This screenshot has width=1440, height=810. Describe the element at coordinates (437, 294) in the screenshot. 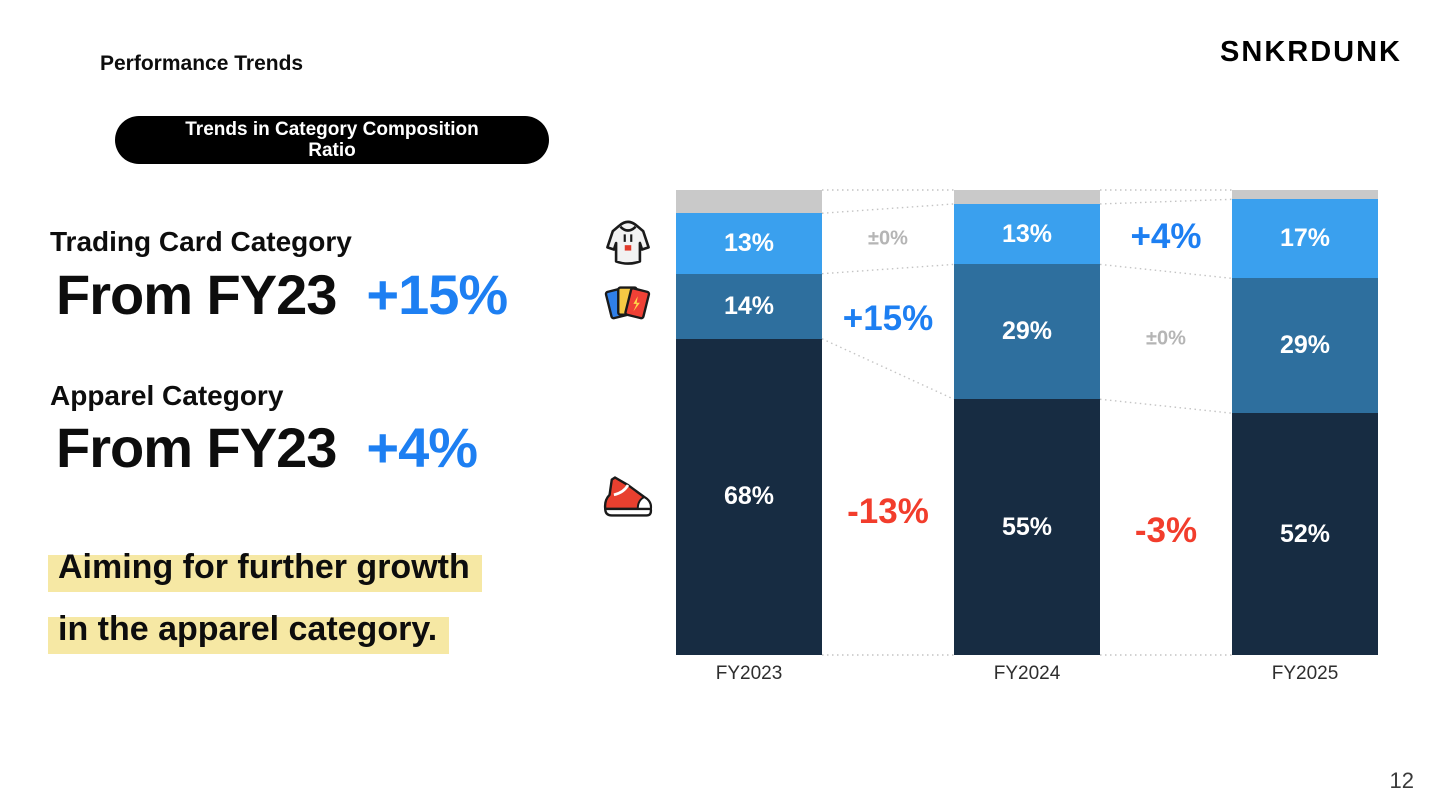

I see `trading-card-change-value: +15%` at that location.